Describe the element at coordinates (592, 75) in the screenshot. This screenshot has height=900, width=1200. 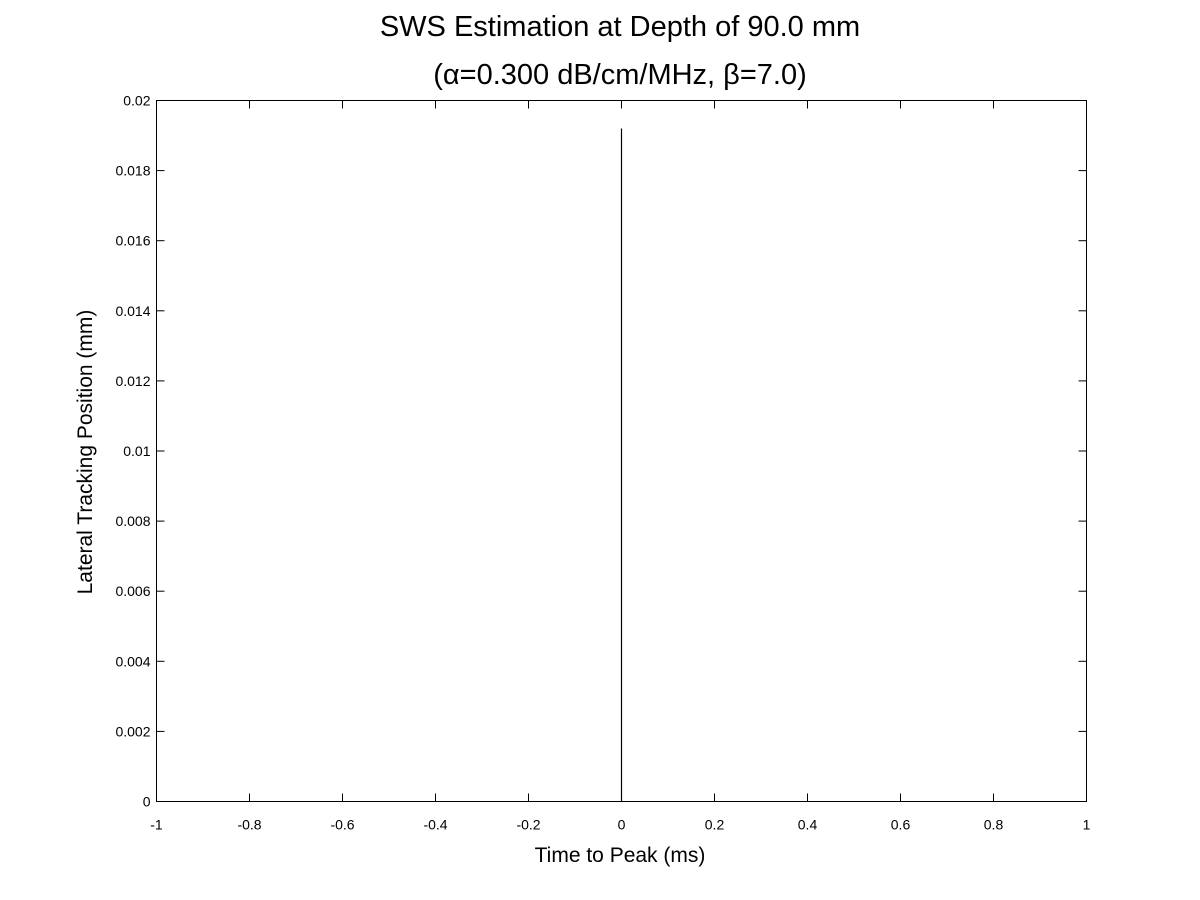
I see `alpha-value: =0.300 dB/cm/MHz,` at that location.